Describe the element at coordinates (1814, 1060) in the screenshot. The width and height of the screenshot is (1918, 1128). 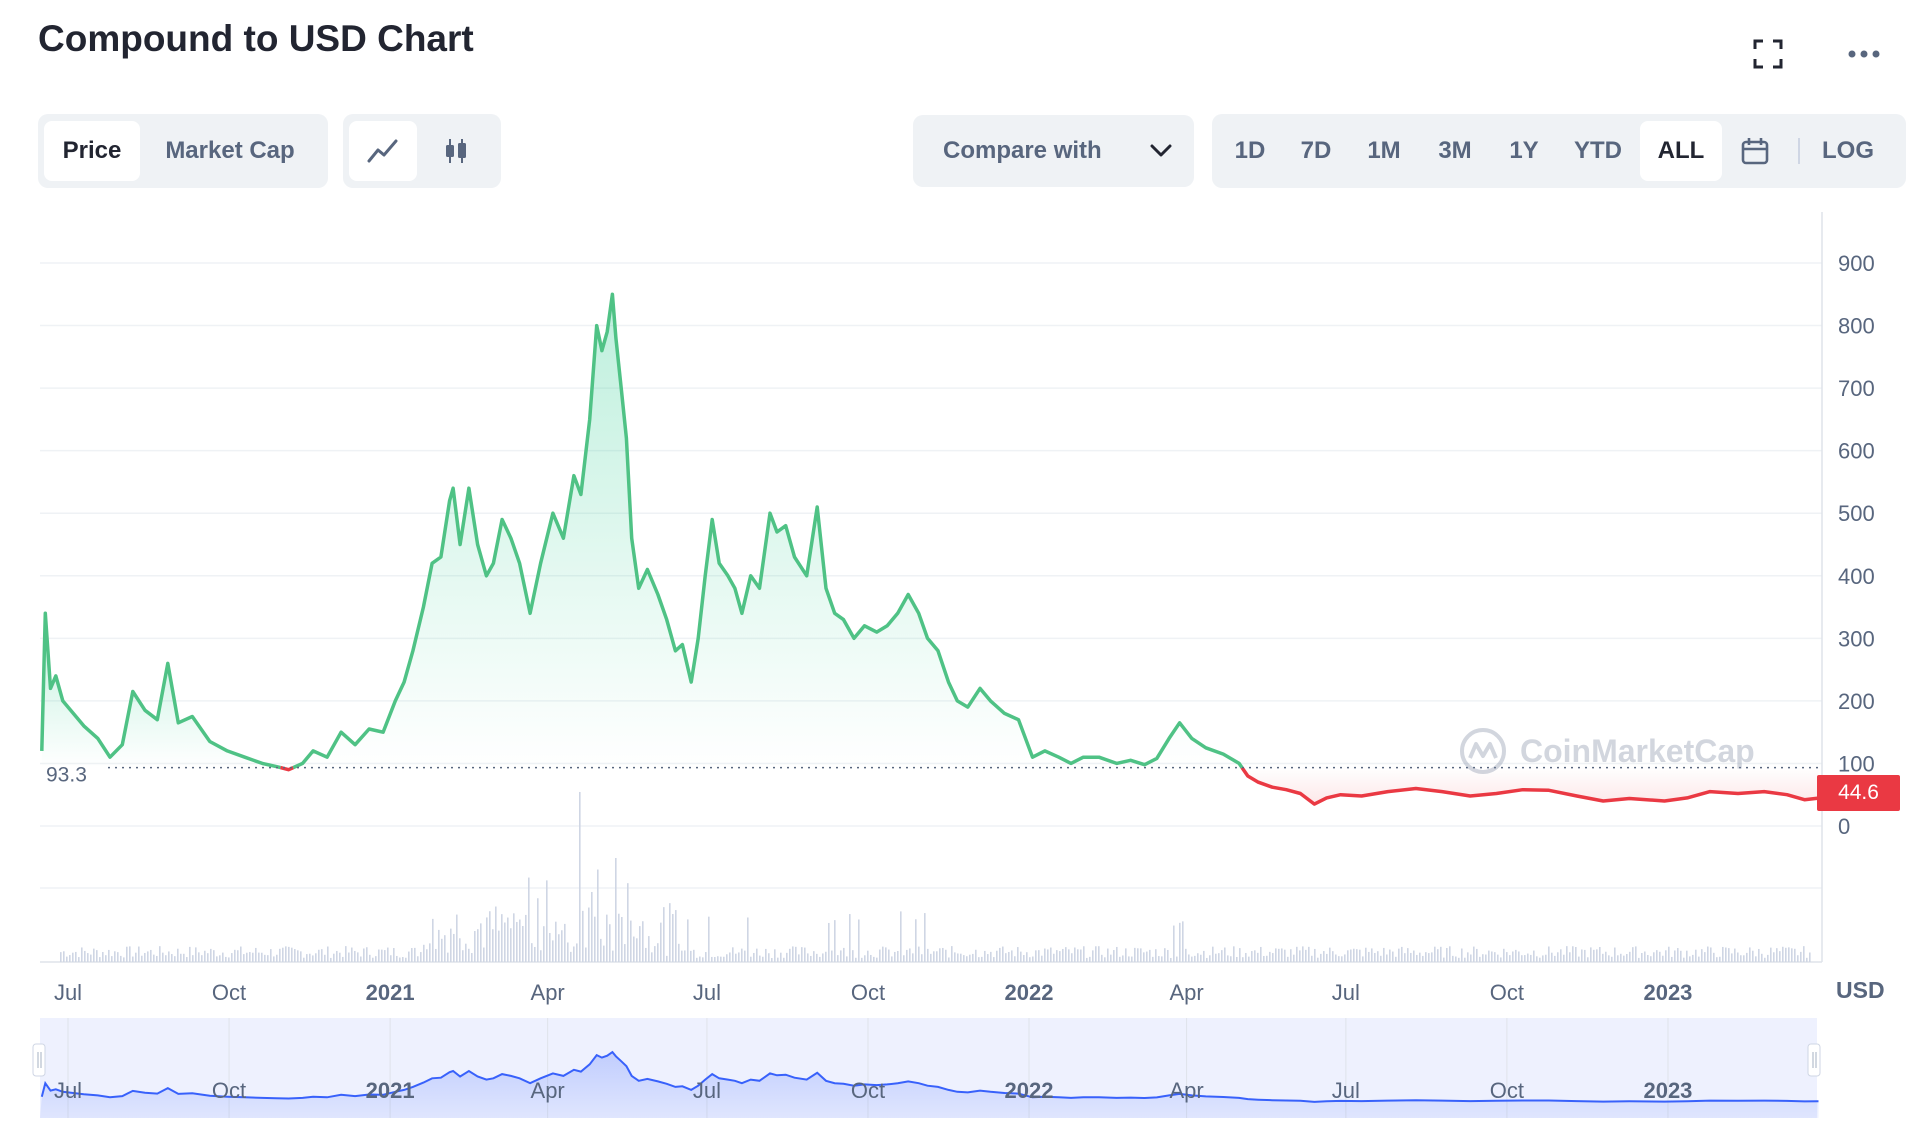
I see `navigator-handle-right` at that location.